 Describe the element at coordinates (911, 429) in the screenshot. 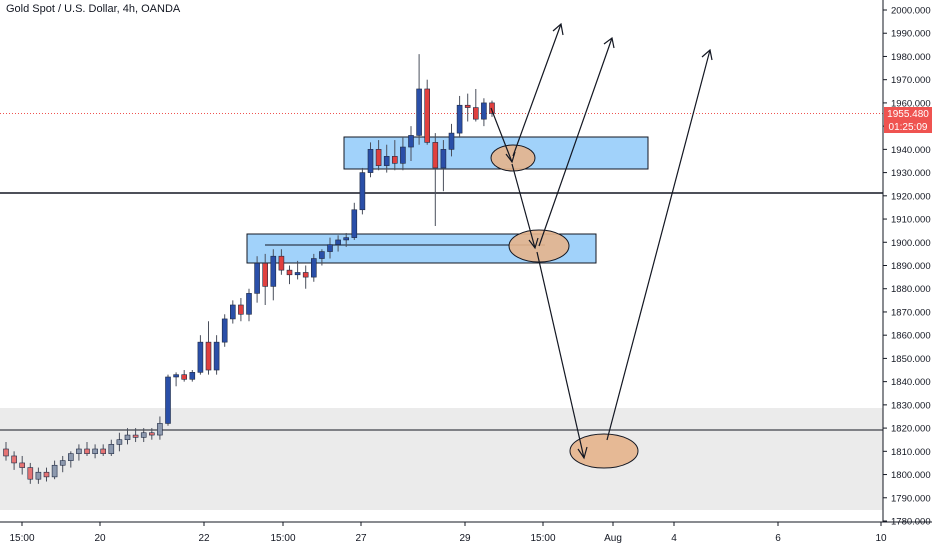

I see `price-tick-label: 1820.000` at that location.